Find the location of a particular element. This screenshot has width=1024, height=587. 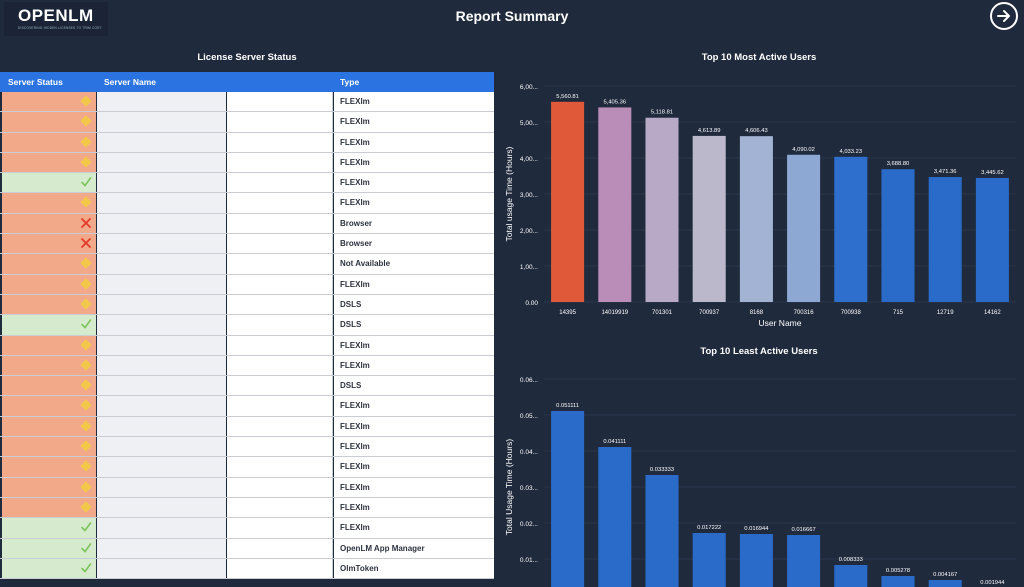

y-axis-label: Total Usage Time (Hours) is located at coordinates (509, 487).